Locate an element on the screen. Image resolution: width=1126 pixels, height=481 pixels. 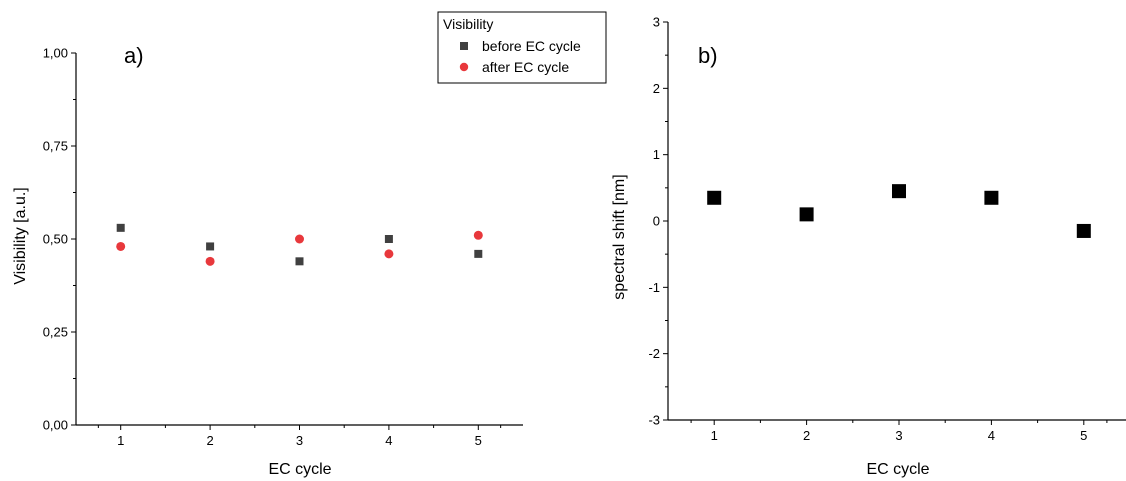
legend-title: Visibility is located at coordinates (468, 24).